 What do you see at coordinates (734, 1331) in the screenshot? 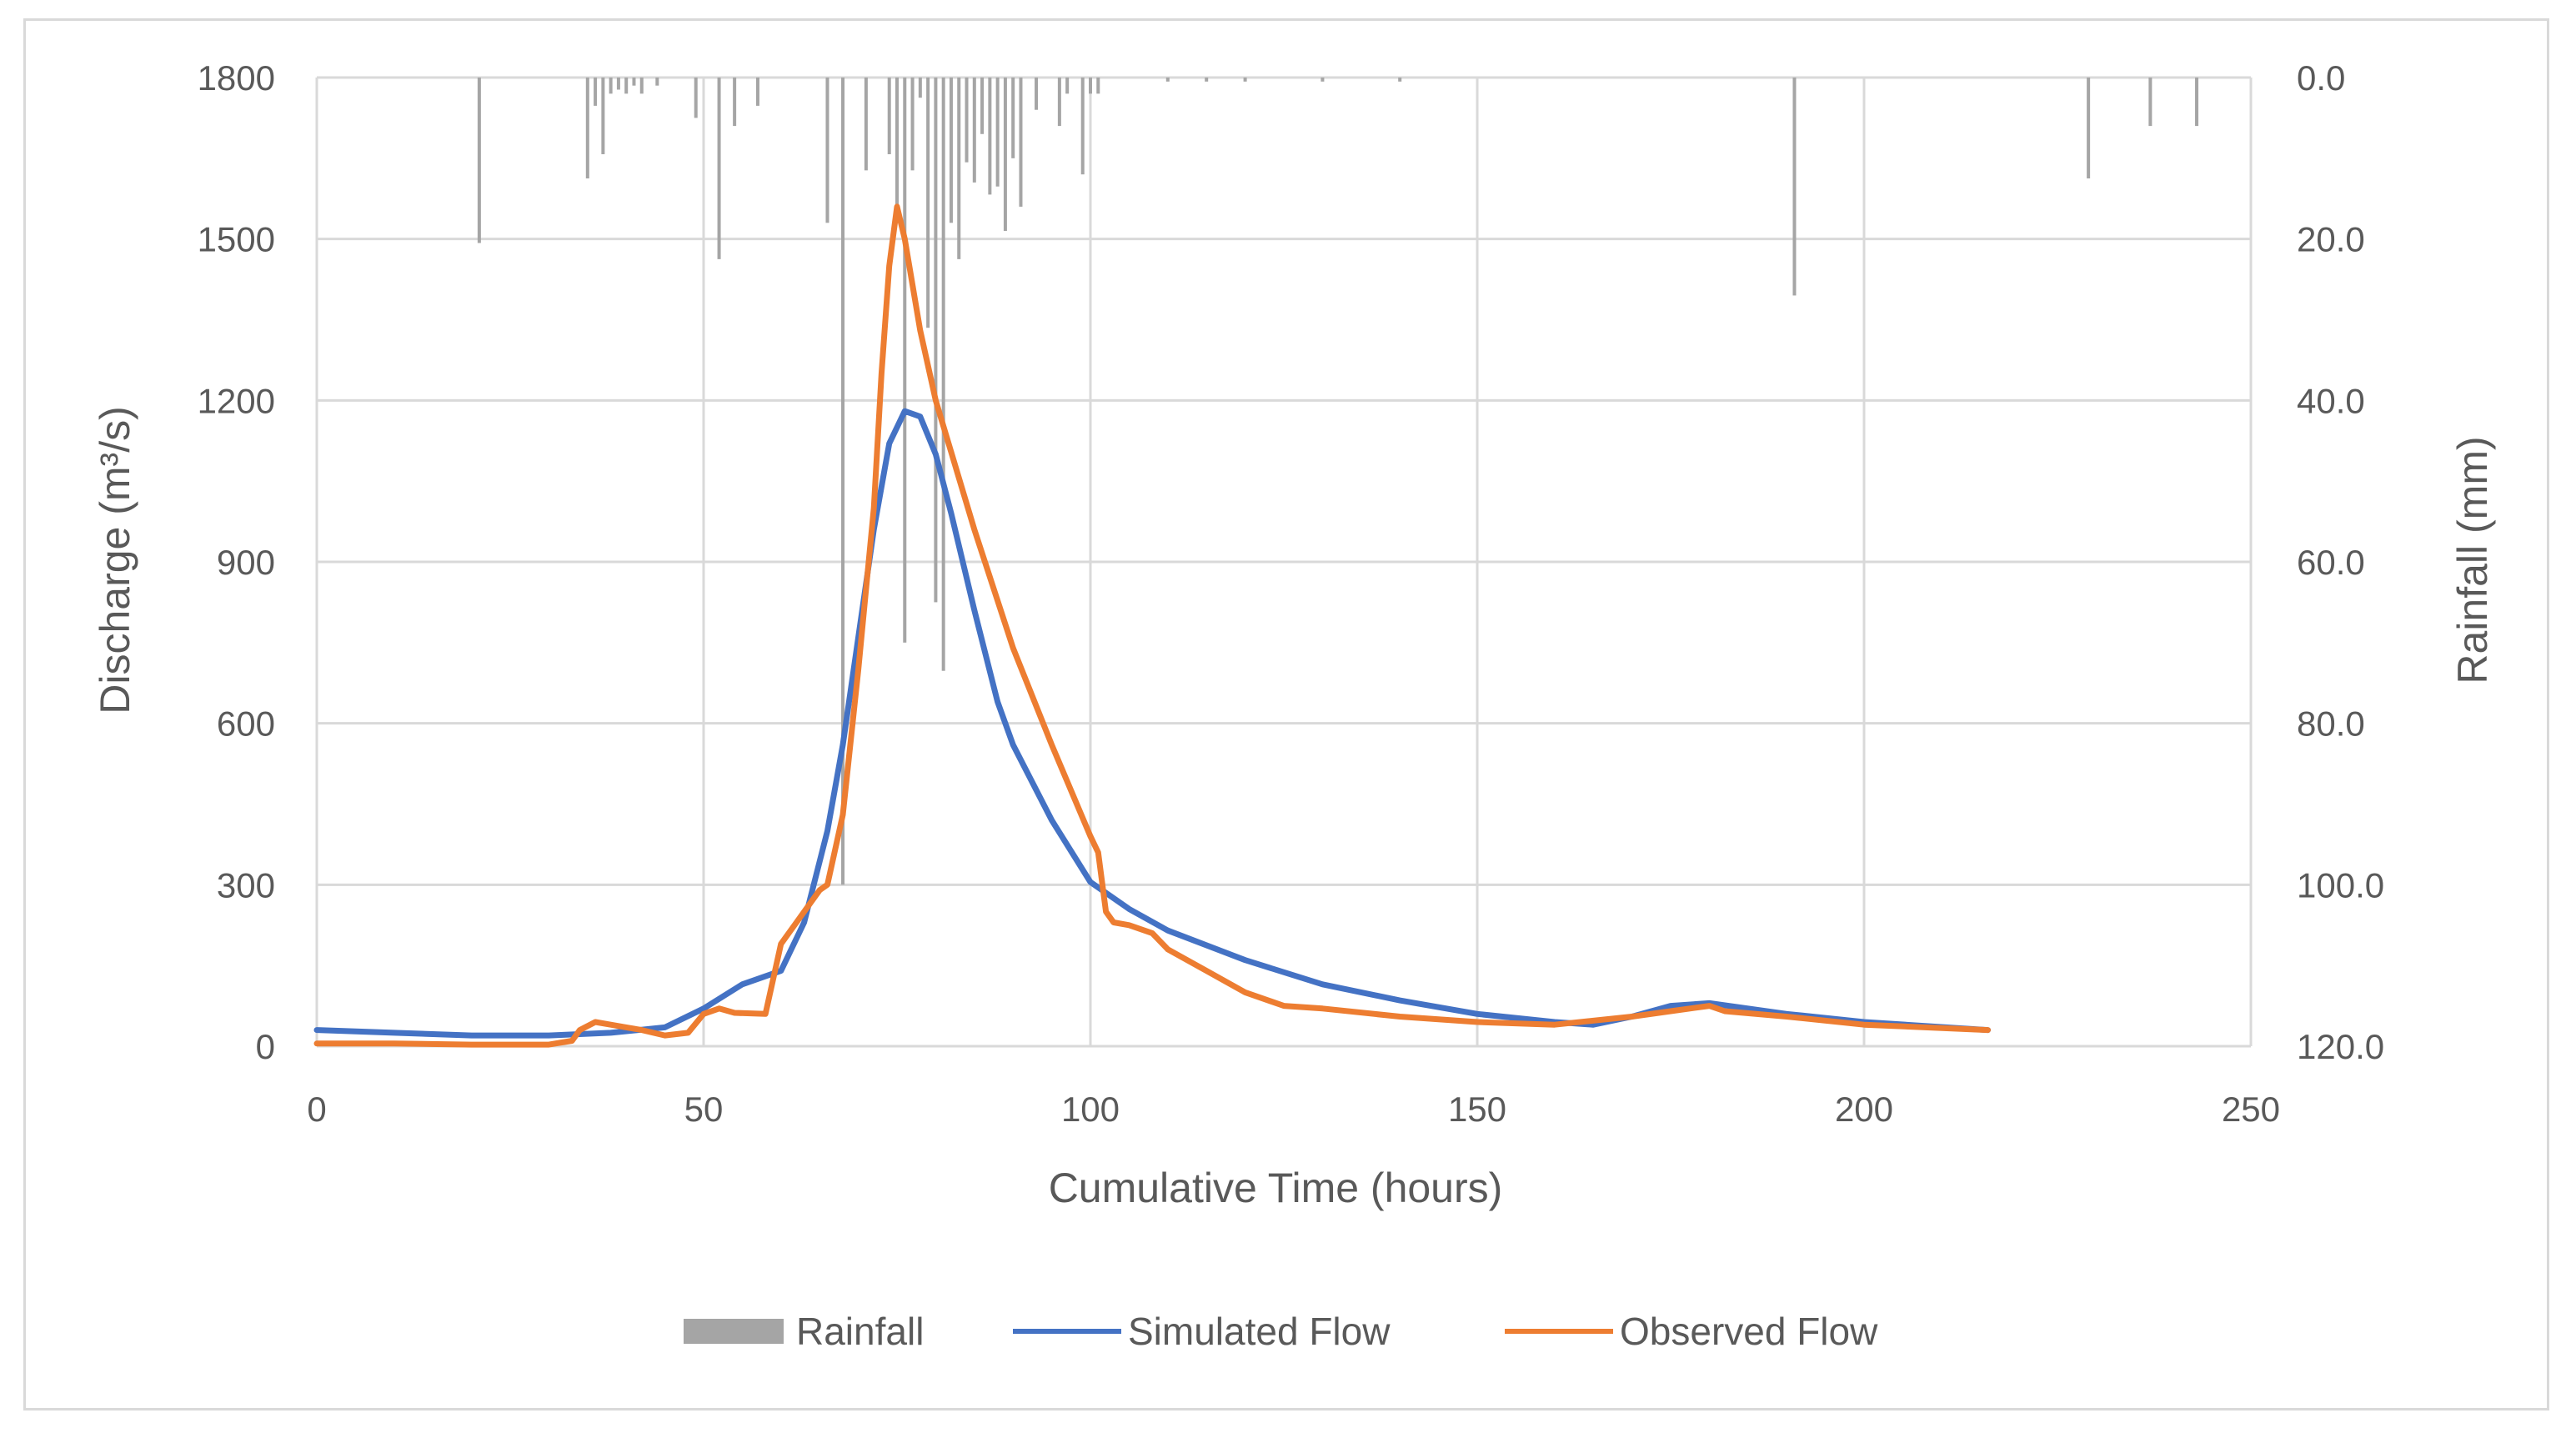
I see `legend-swatch-rainfall` at bounding box center [734, 1331].